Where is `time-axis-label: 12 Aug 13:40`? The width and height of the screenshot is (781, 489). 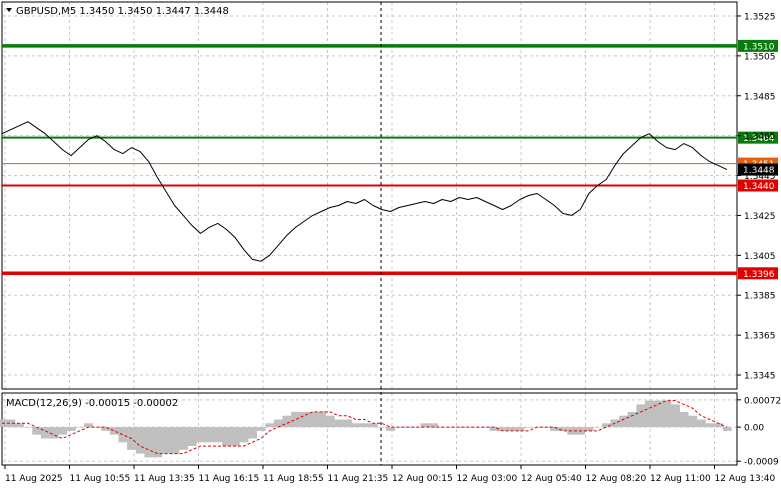 time-axis-label: 12 Aug 13:40 is located at coordinates (745, 479).